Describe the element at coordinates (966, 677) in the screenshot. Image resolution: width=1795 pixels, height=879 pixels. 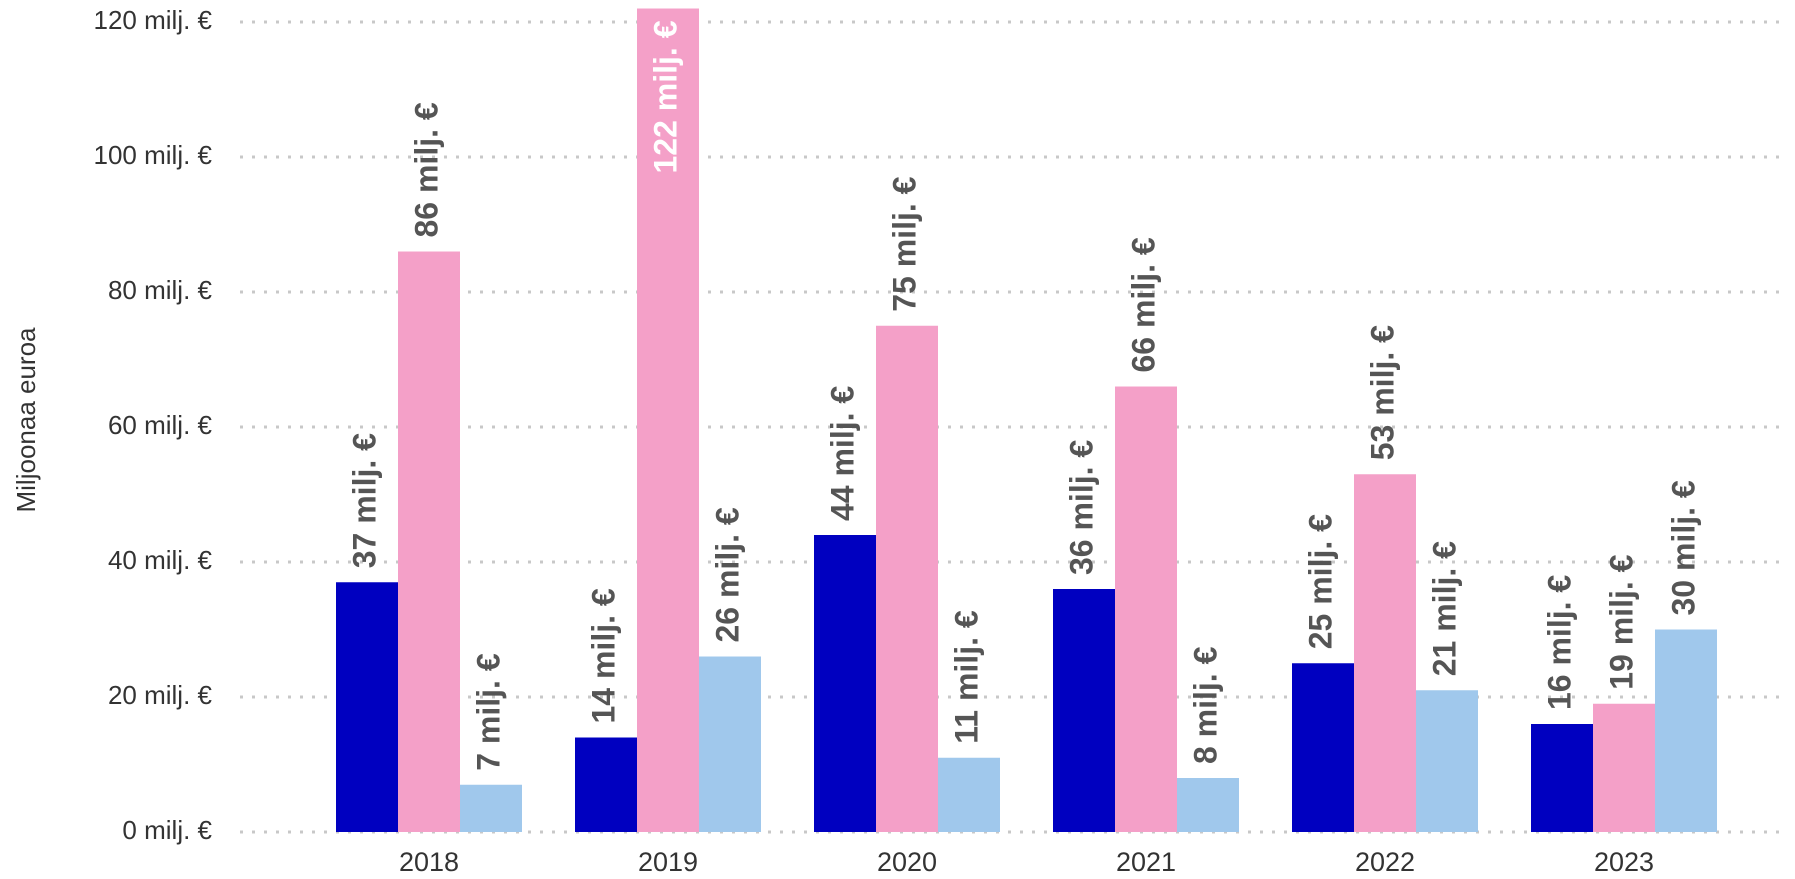
I see `value-label: 11 milj. €` at that location.